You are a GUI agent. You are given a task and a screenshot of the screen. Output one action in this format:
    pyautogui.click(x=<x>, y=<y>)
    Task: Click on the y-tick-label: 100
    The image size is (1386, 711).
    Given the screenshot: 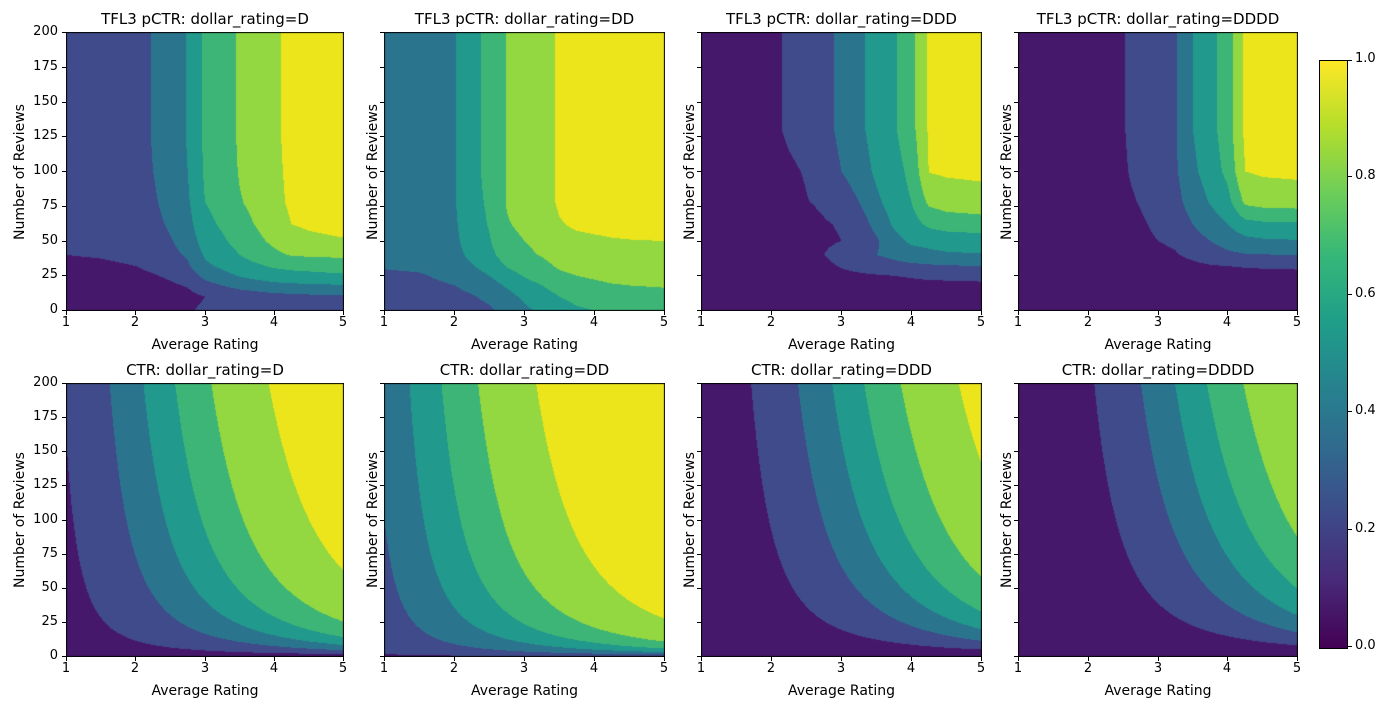 What is the action you would take?
    pyautogui.click(x=45, y=519)
    